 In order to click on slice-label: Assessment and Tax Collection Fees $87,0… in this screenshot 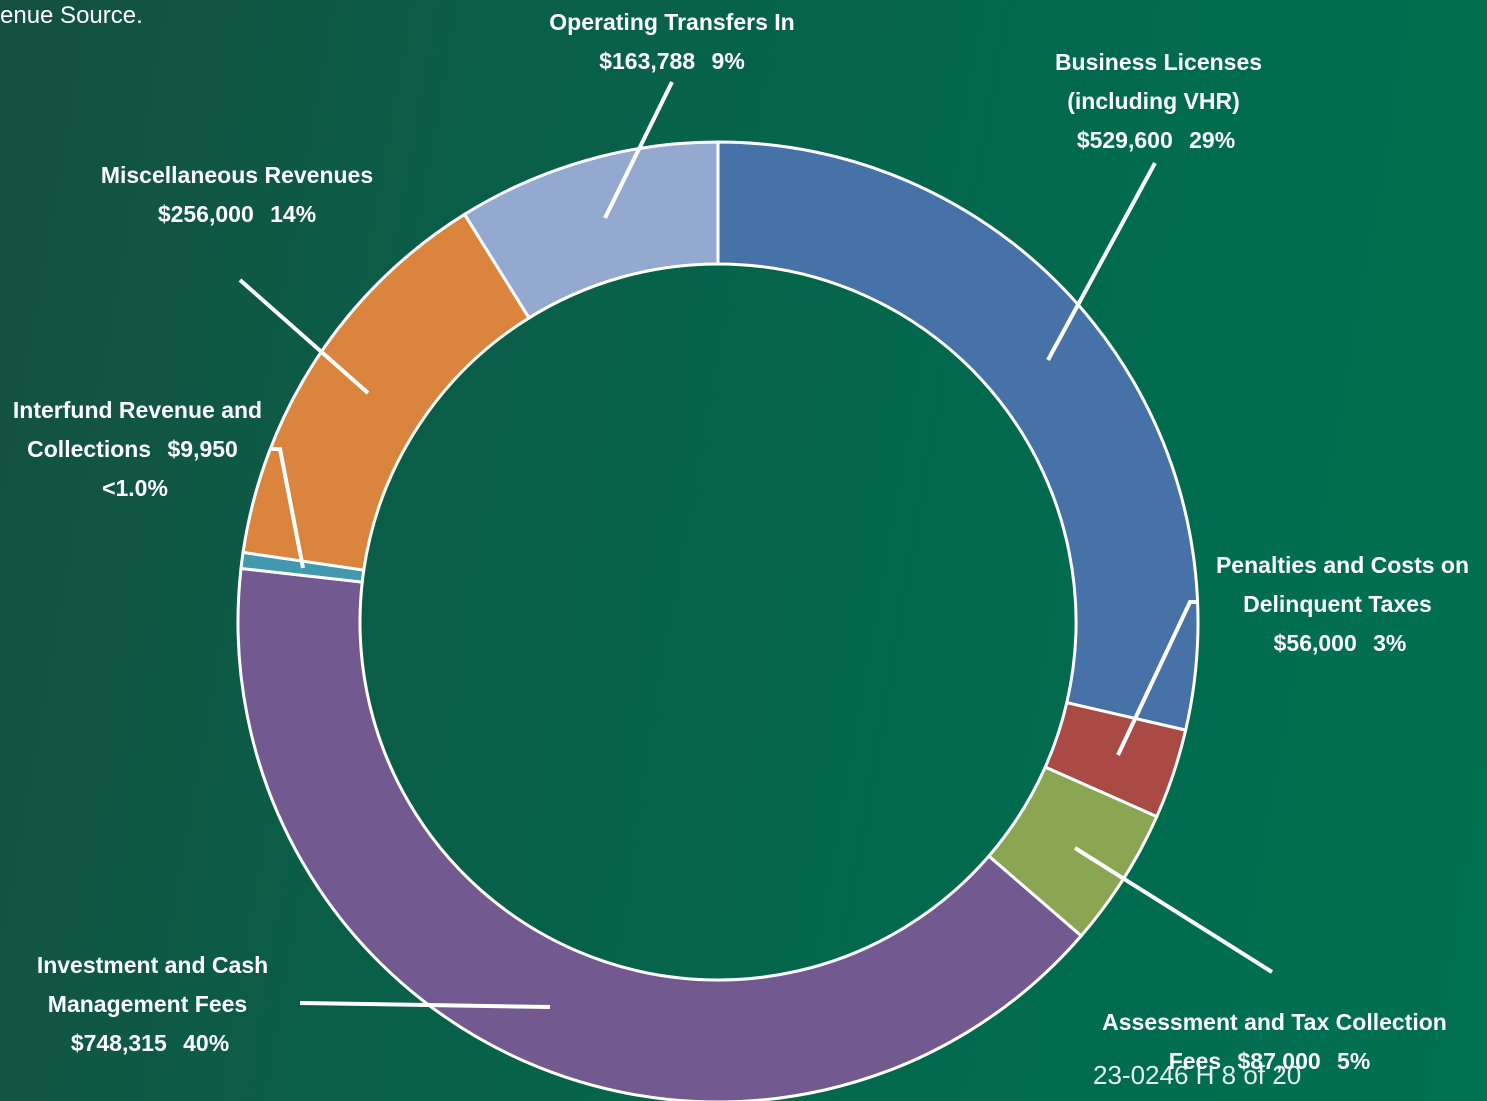, I will do `click(1272, 1042)`.